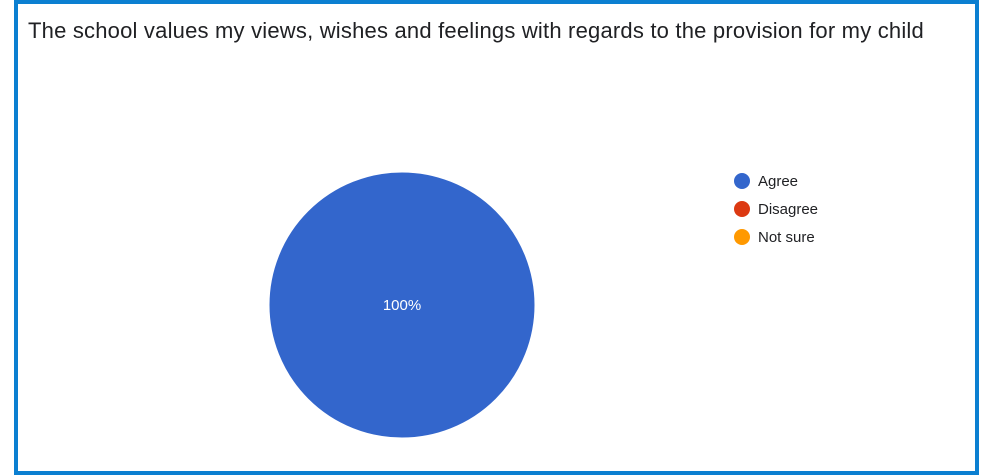 Image resolution: width=993 pixels, height=475 pixels. What do you see at coordinates (786, 237) in the screenshot?
I see `legend-label-not-sure: Not sure` at bounding box center [786, 237].